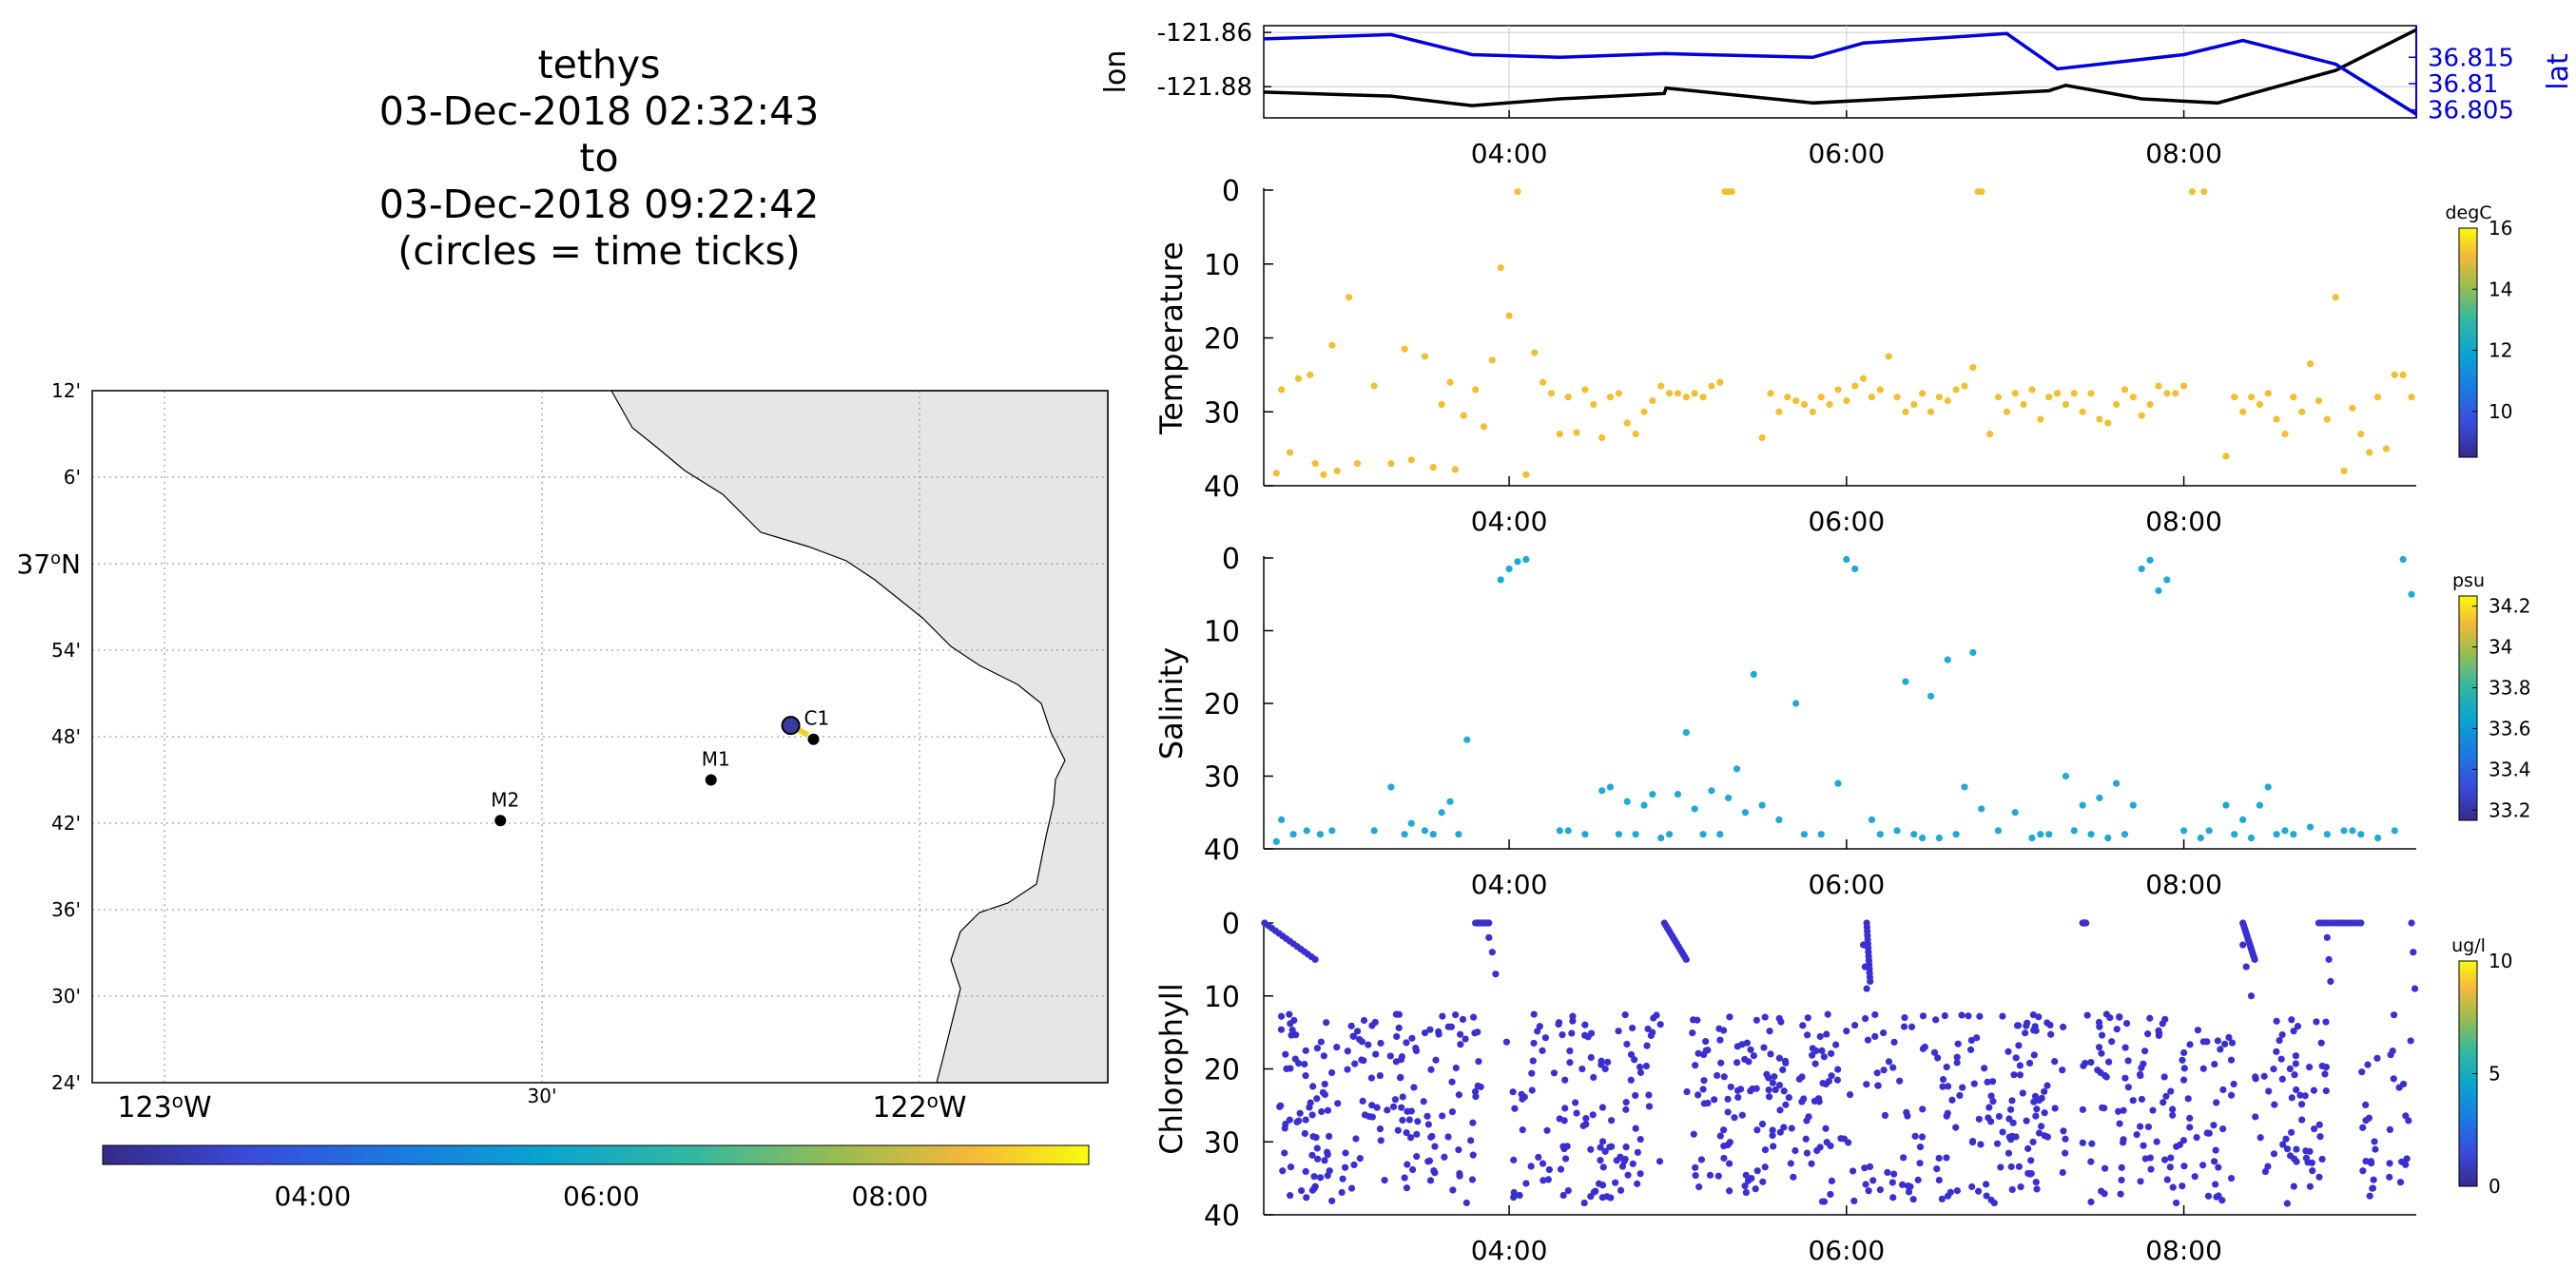  What do you see at coordinates (2510, 769) in the screenshot?
I see `salinity-colorbar-tick: 33.4` at bounding box center [2510, 769].